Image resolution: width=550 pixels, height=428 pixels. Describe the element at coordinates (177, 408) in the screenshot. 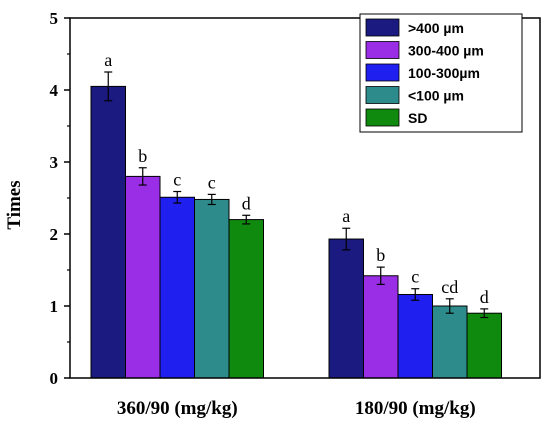

I see `x-category-label: 360/90 (mg/kg)` at that location.